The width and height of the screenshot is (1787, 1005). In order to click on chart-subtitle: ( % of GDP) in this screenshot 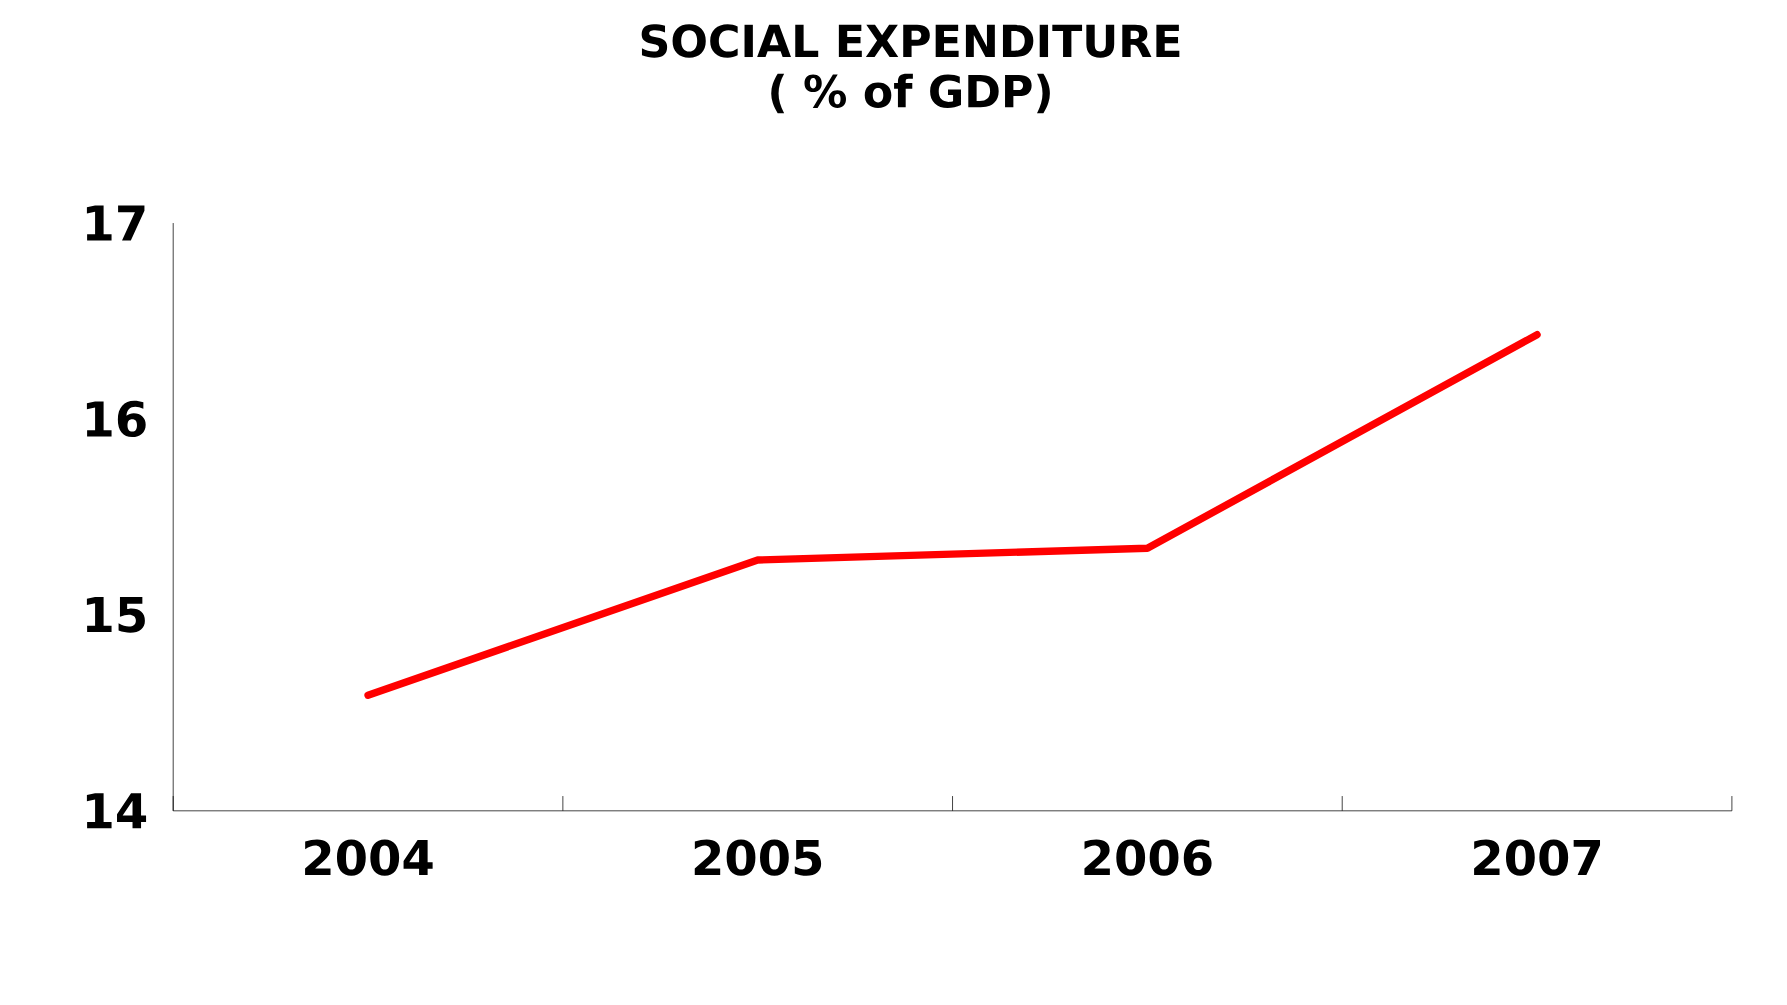, I will do `click(910, 93)`.